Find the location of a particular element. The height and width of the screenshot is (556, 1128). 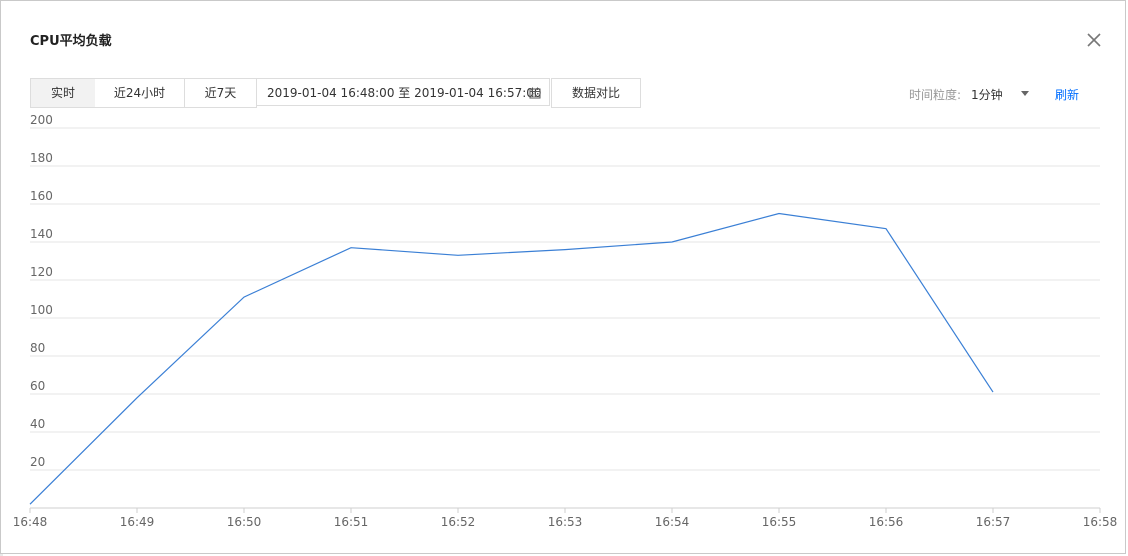

x-tick-label: 16:54 is located at coordinates (672, 522).